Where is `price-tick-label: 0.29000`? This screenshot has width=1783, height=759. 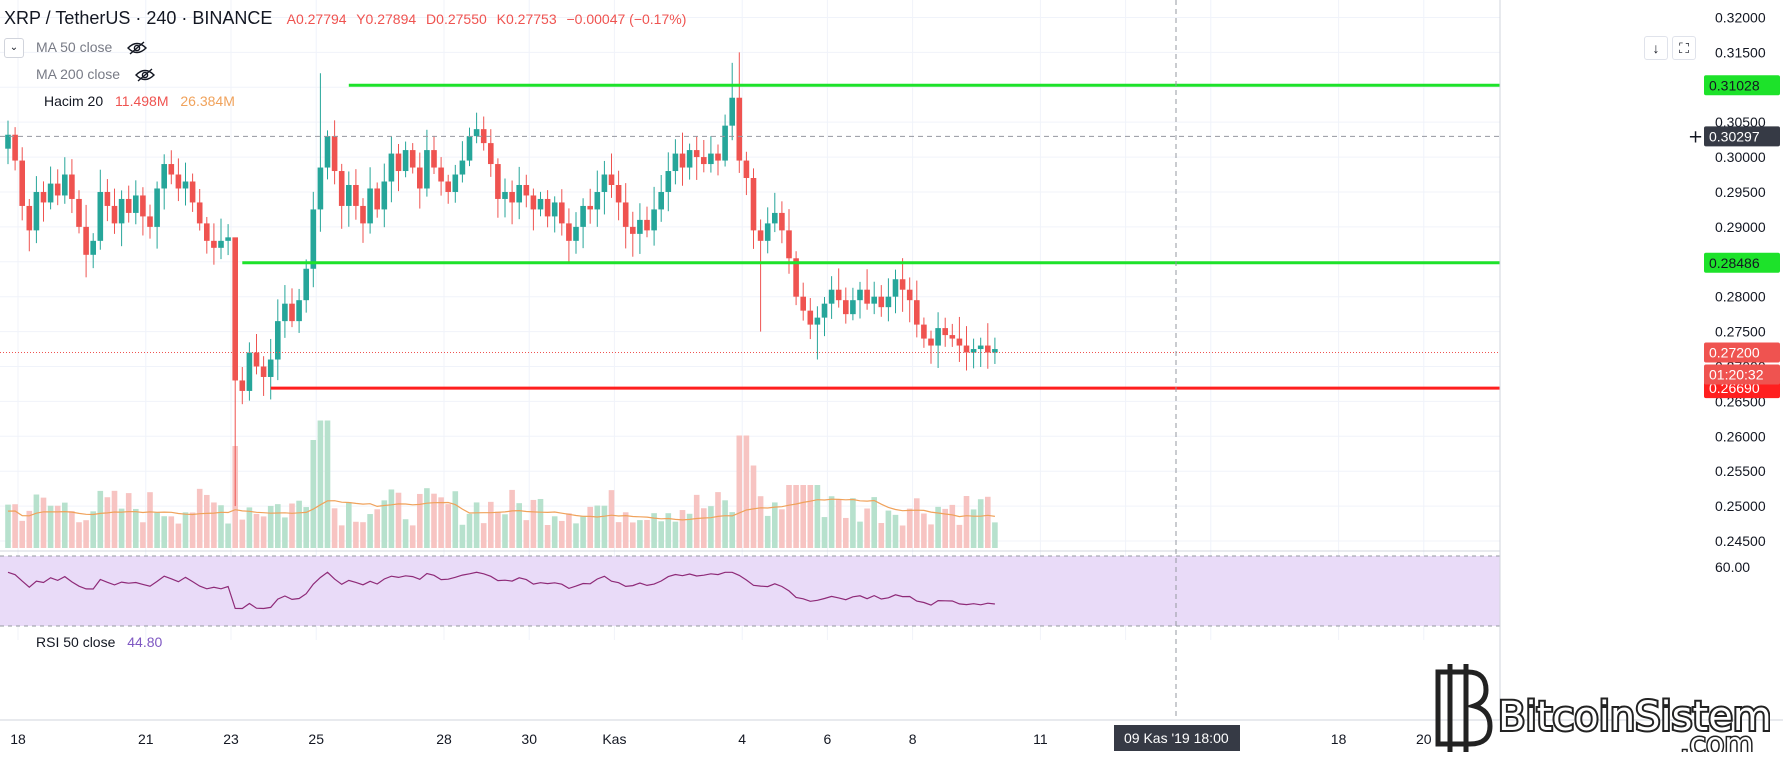
price-tick-label: 0.29000 is located at coordinates (1740, 227).